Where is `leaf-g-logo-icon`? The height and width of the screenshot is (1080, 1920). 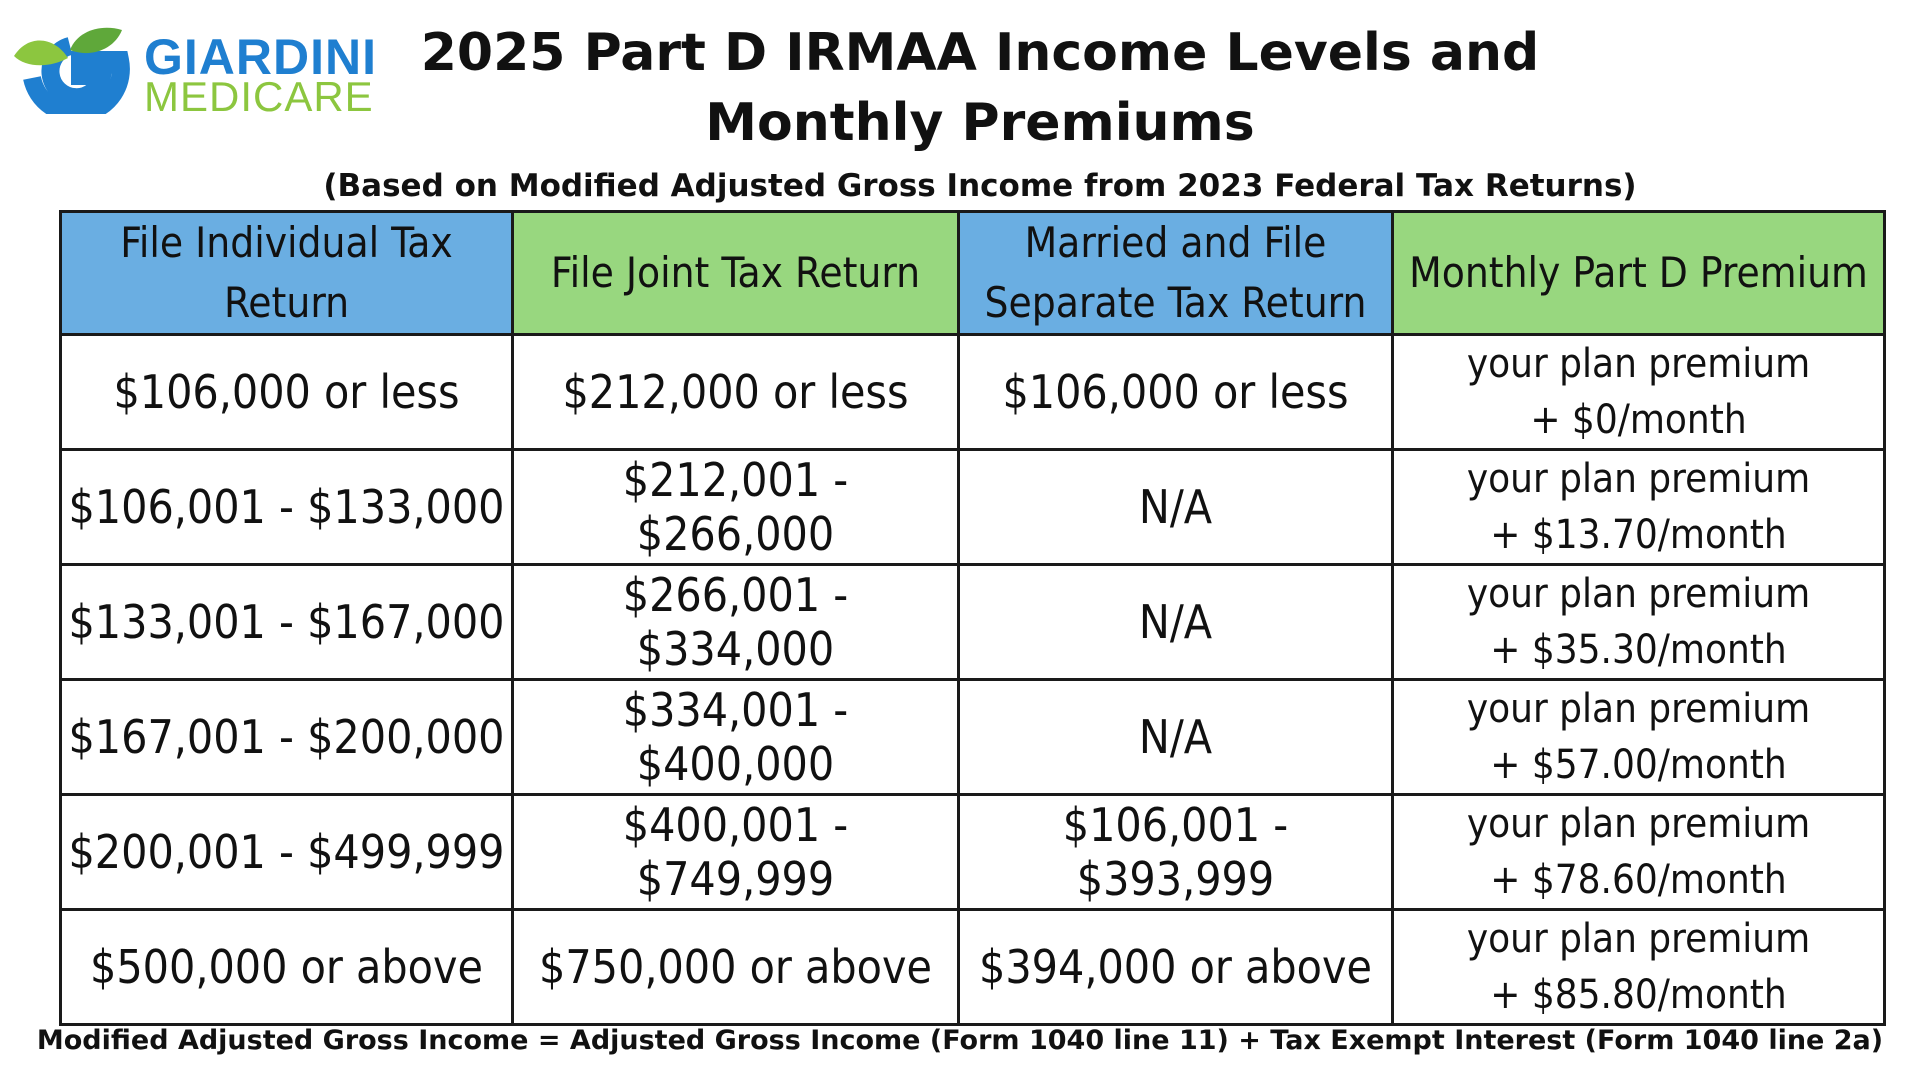
leaf-g-logo-icon is located at coordinates (72, 70).